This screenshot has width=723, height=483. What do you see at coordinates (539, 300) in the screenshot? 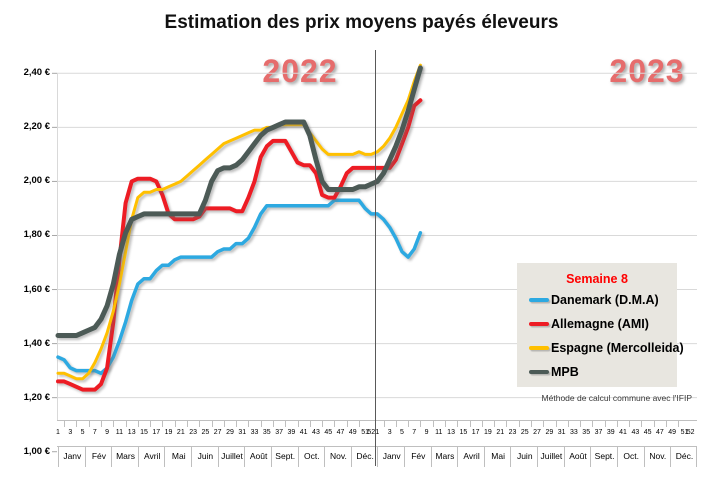
I see `legend-swatch-danemark` at bounding box center [539, 300].